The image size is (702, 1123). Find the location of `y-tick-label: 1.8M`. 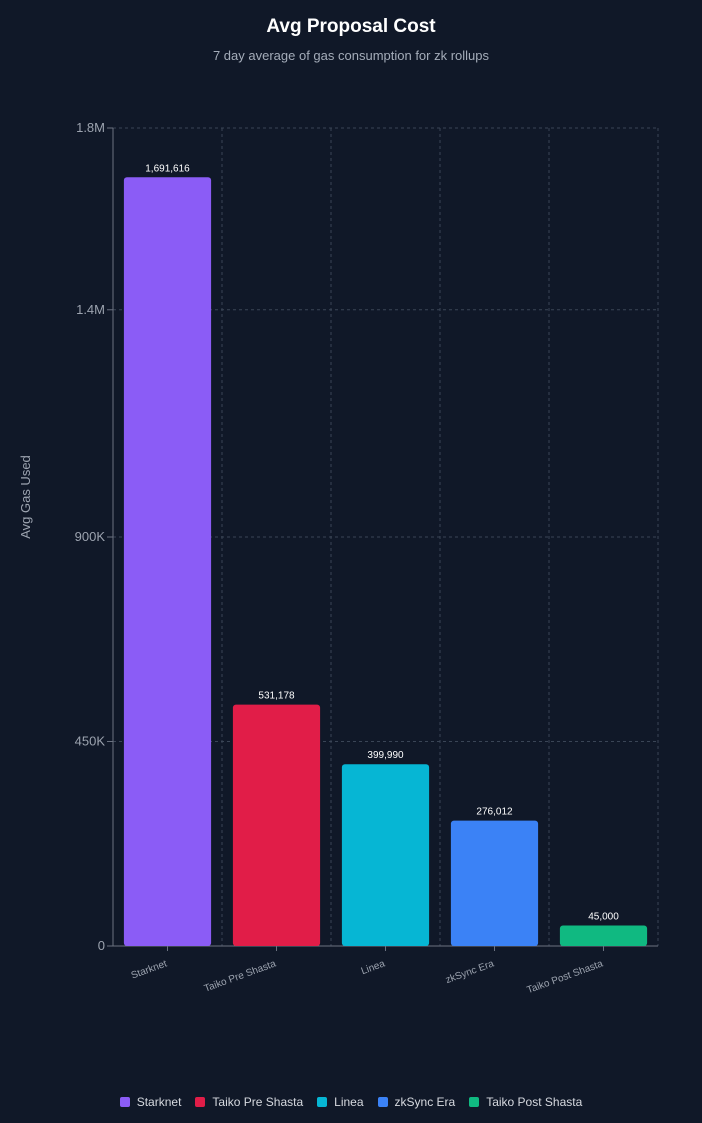

y-tick-label: 1.8M is located at coordinates (90, 127).